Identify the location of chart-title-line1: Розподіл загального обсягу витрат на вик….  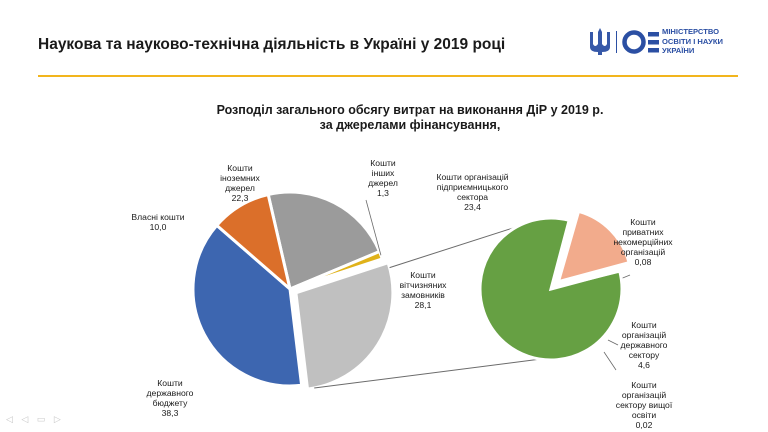
(410, 110).